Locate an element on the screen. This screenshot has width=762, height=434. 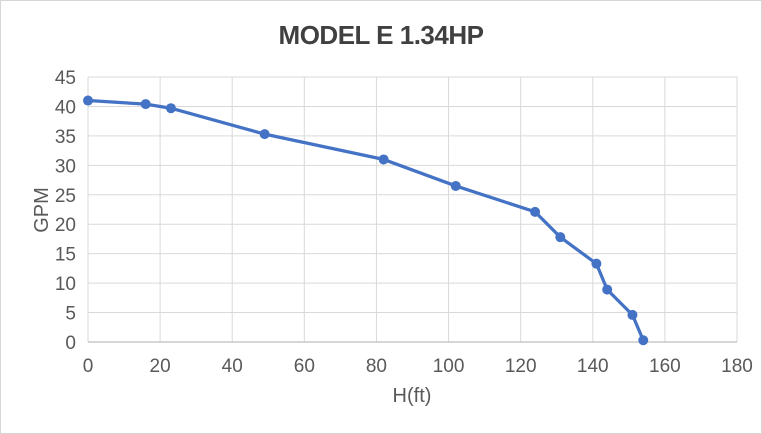
y-tick-label: 25 is located at coordinates (65, 196).